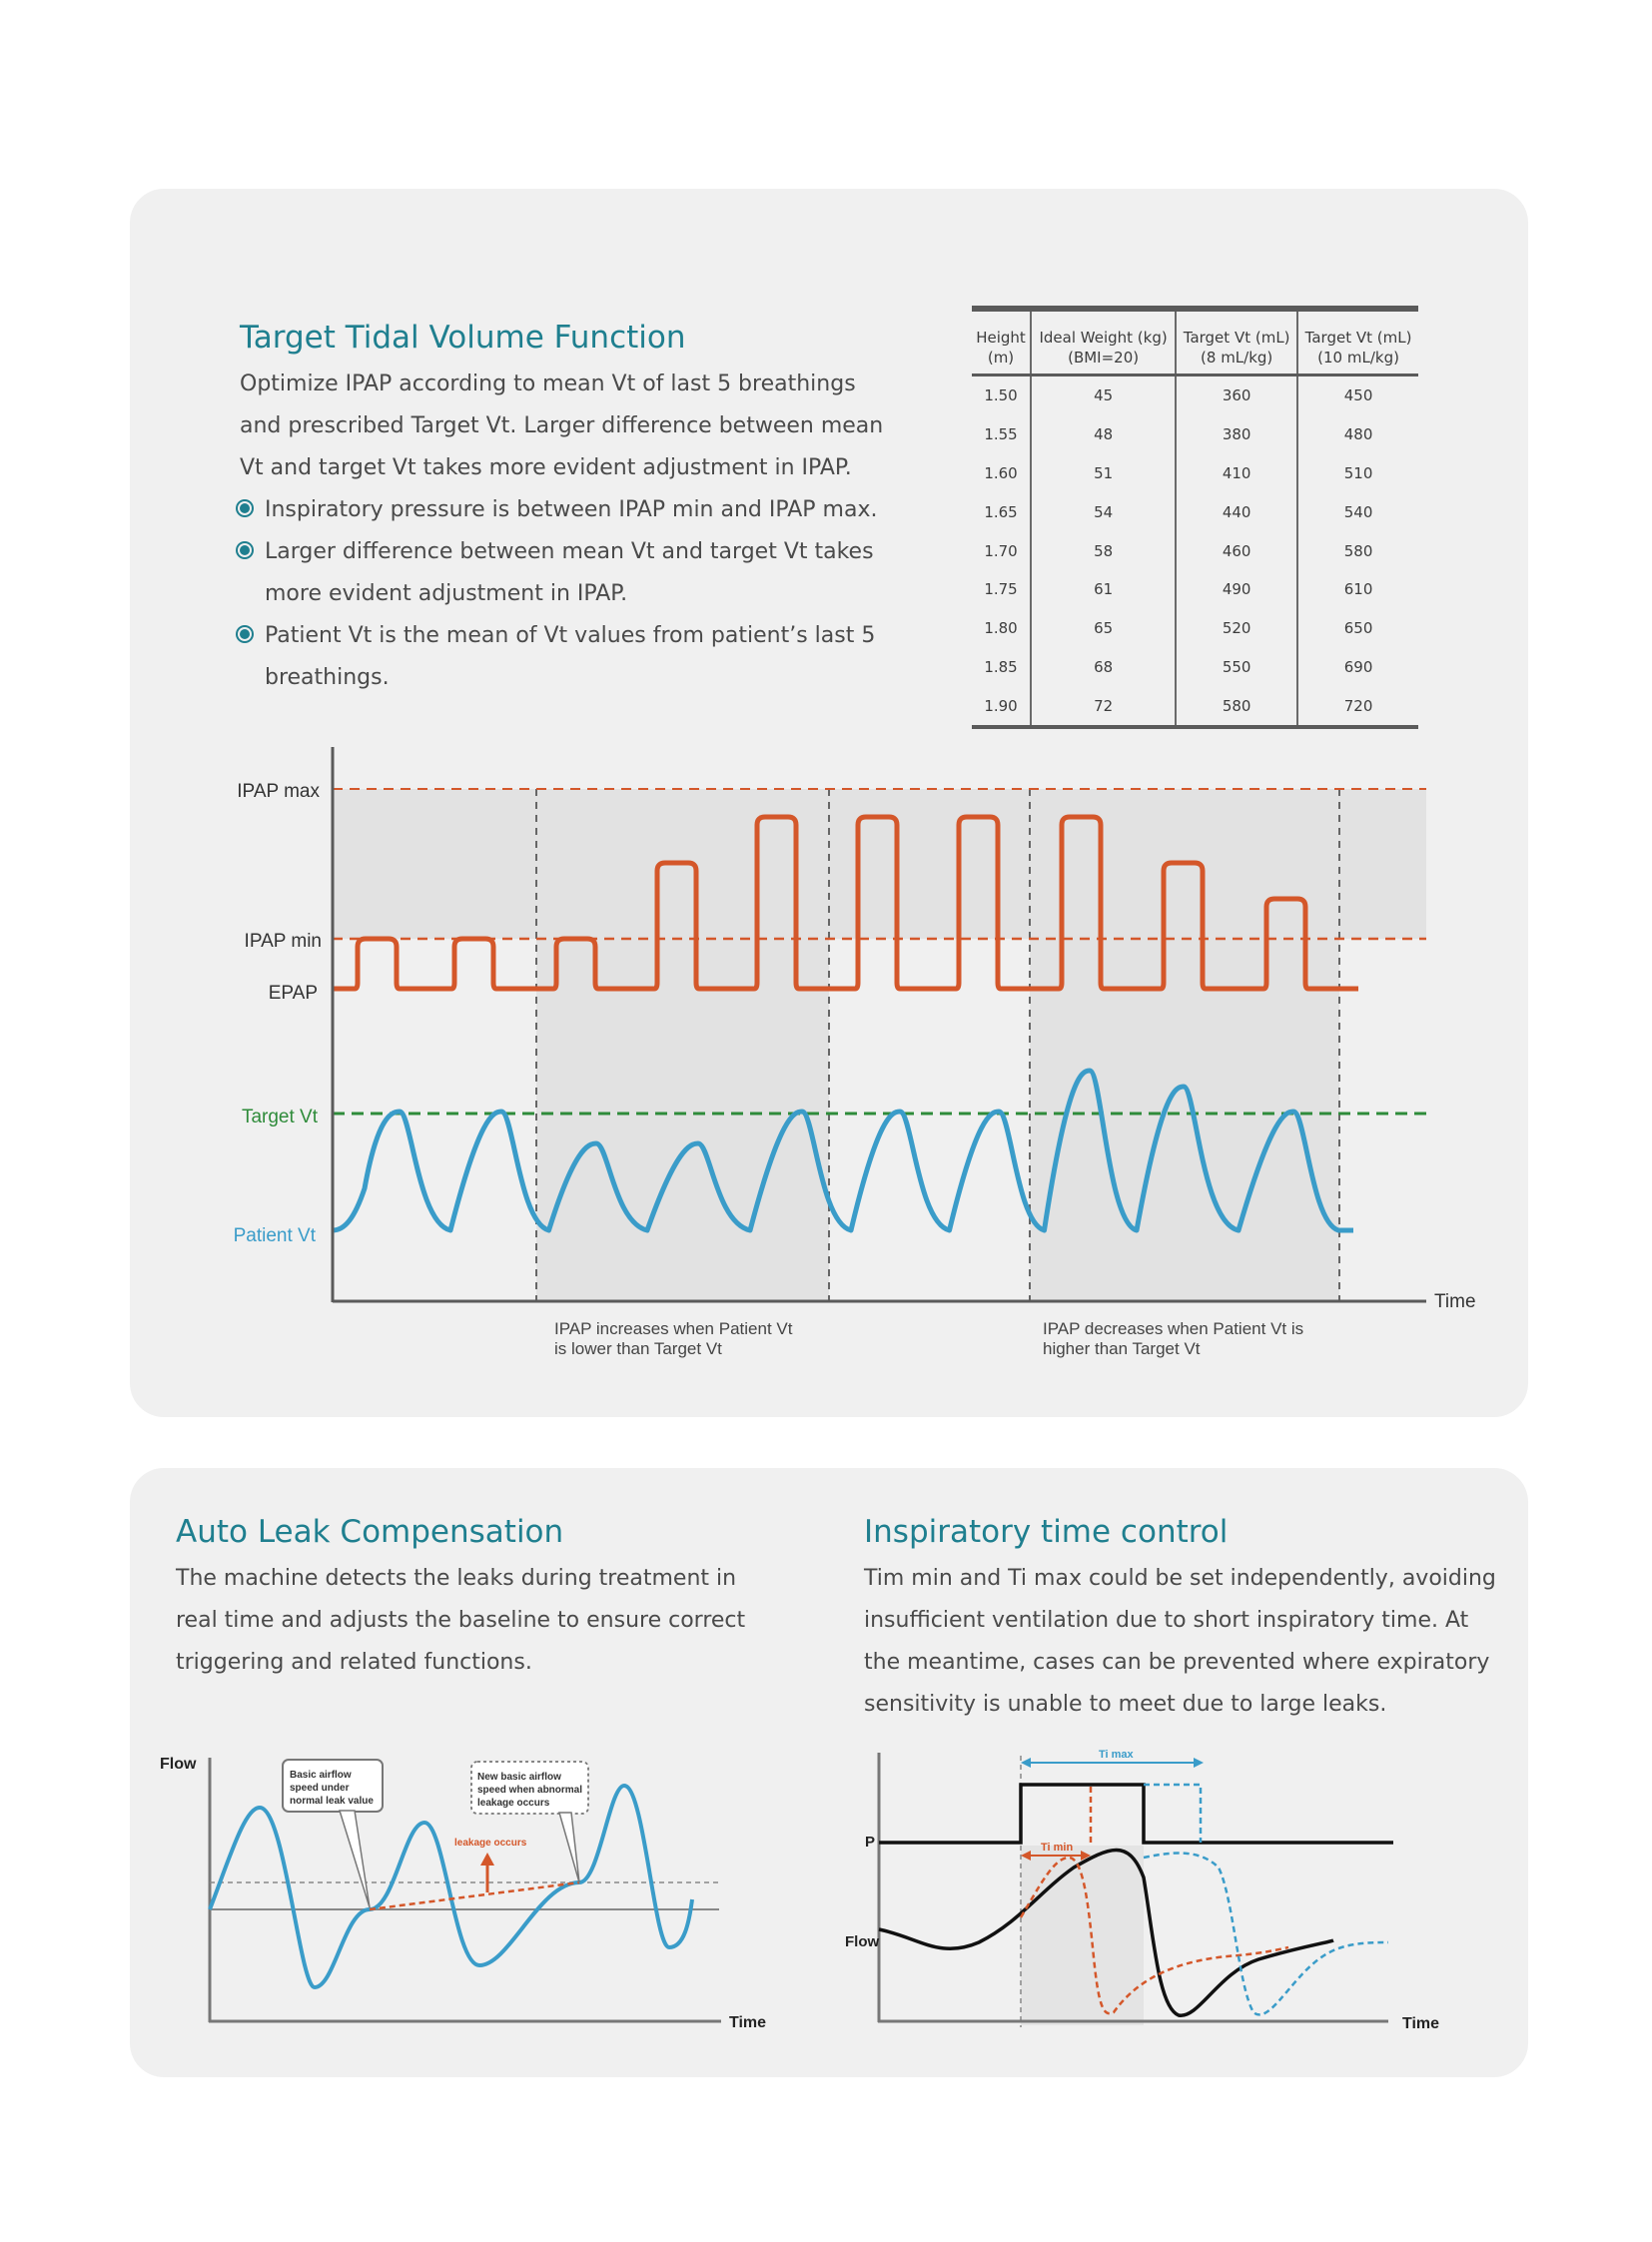  What do you see at coordinates (1357, 512) in the screenshot?
I see `table-cell: 540` at bounding box center [1357, 512].